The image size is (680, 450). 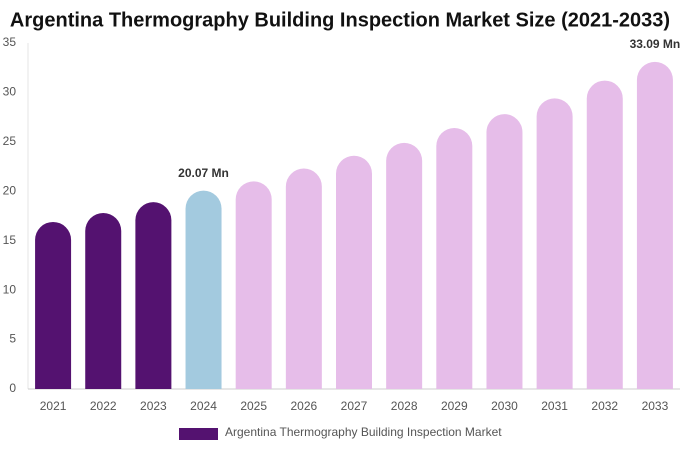 What do you see at coordinates (198, 434) in the screenshot?
I see `legend-swatch` at bounding box center [198, 434].